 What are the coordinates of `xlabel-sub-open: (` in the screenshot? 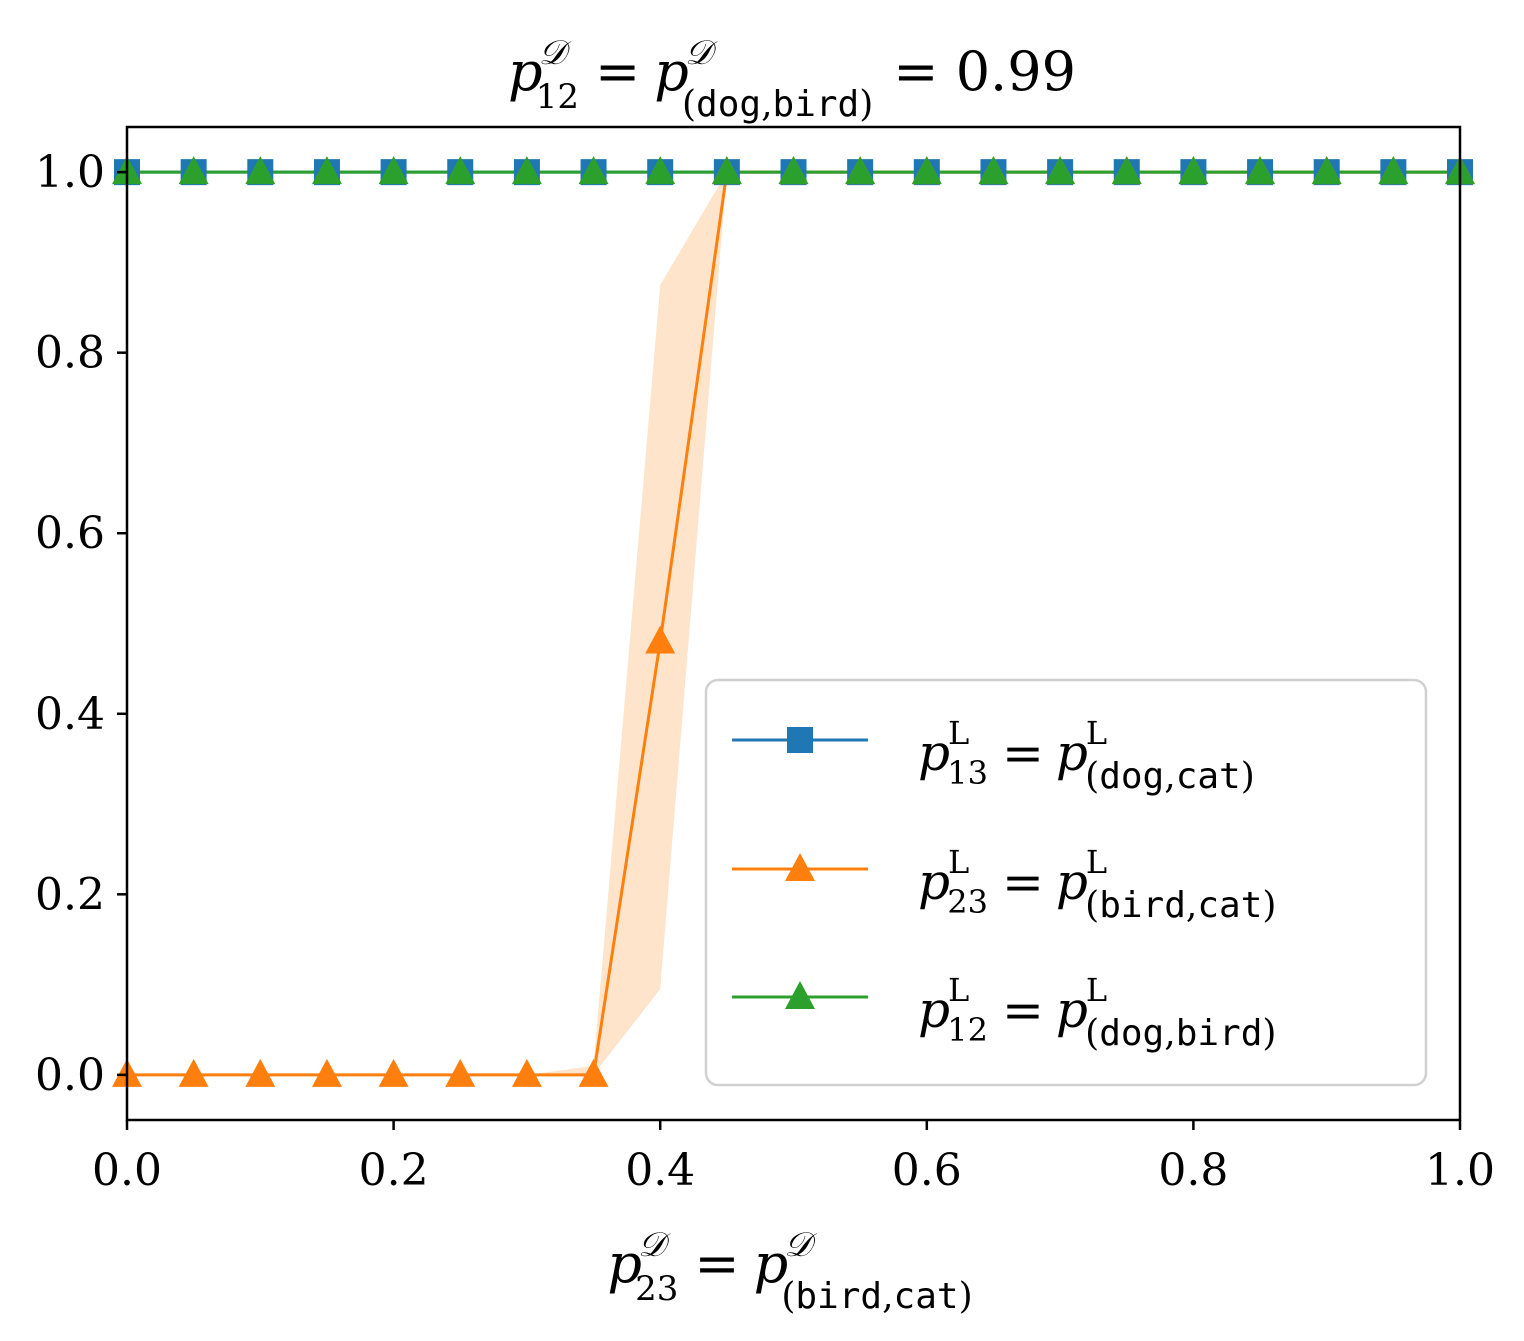 It's located at (788, 1296).